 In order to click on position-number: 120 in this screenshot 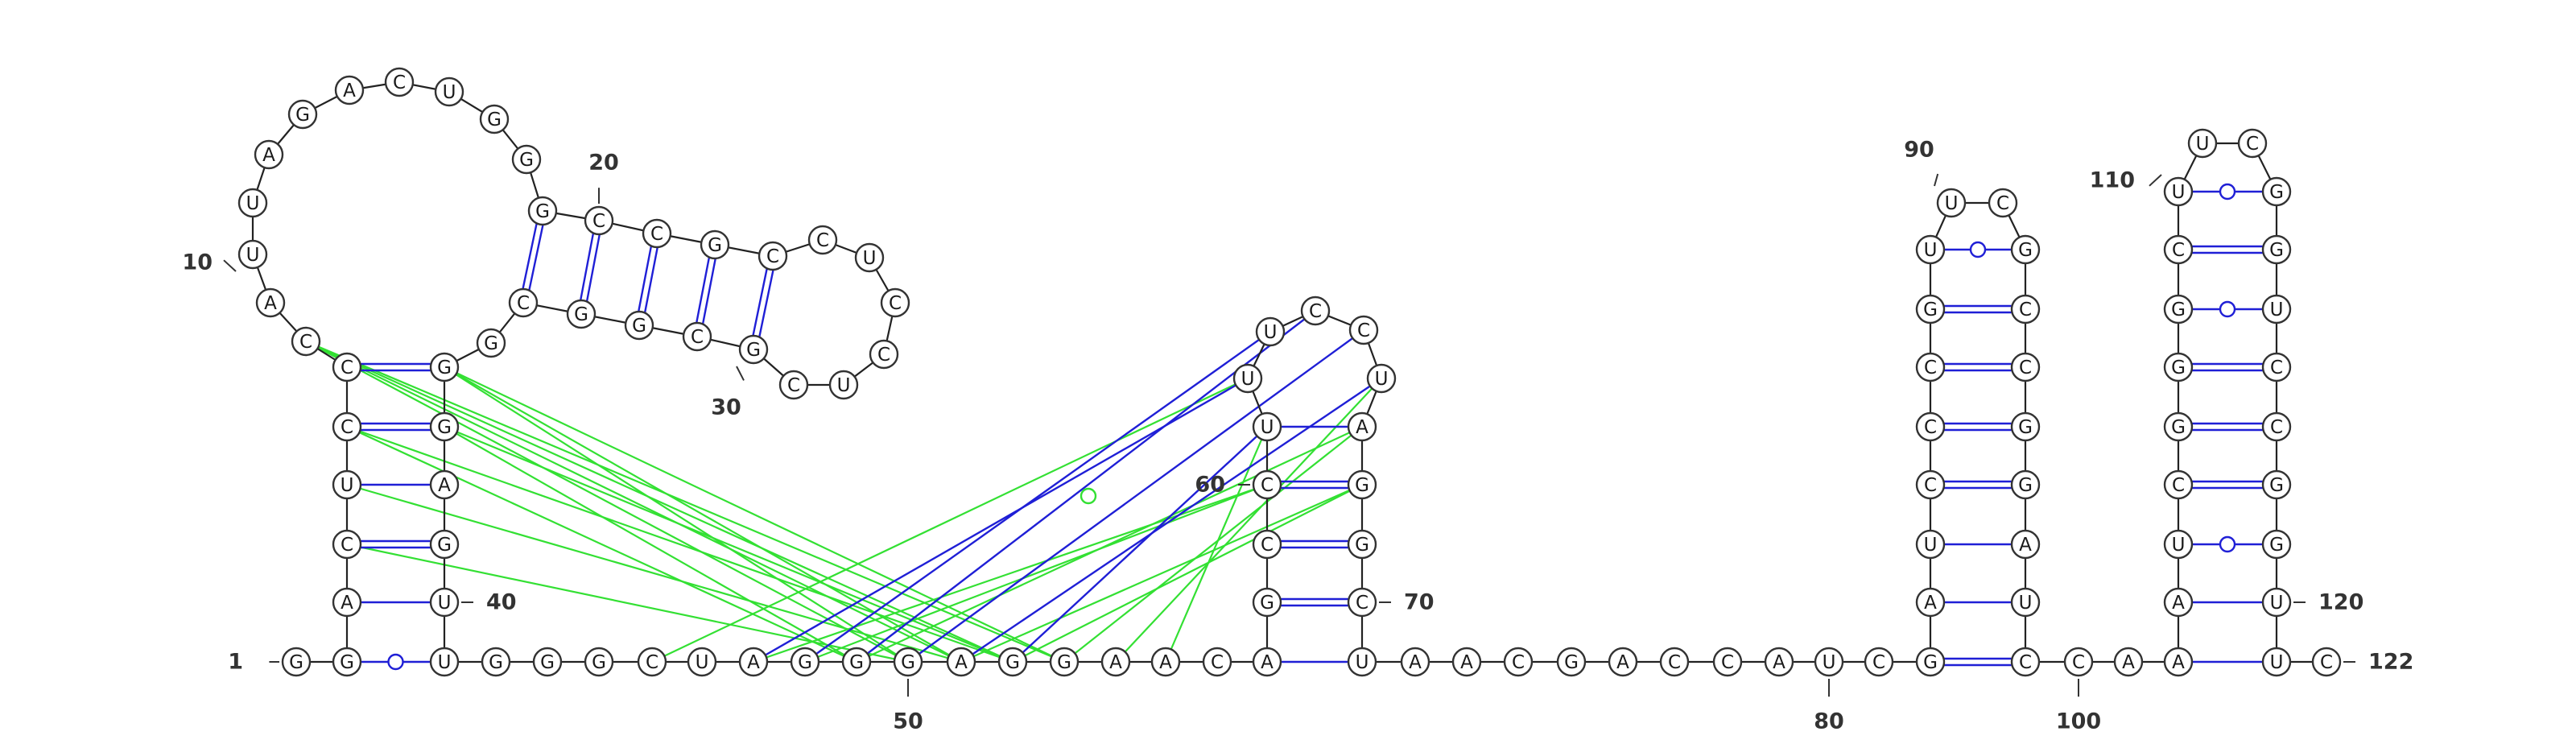, I will do `click(2340, 602)`.